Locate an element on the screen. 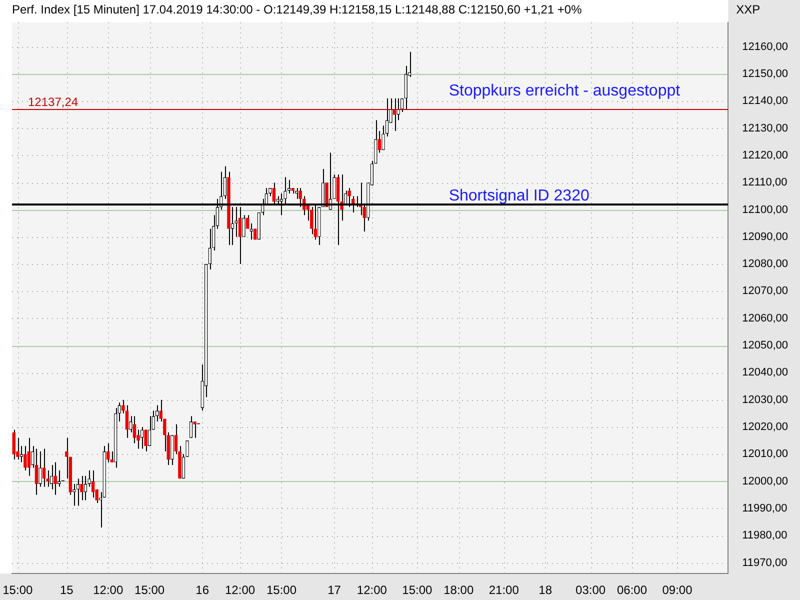 The width and height of the screenshot is (800, 600). y-tick-label: 12060,00 is located at coordinates (765, 318).